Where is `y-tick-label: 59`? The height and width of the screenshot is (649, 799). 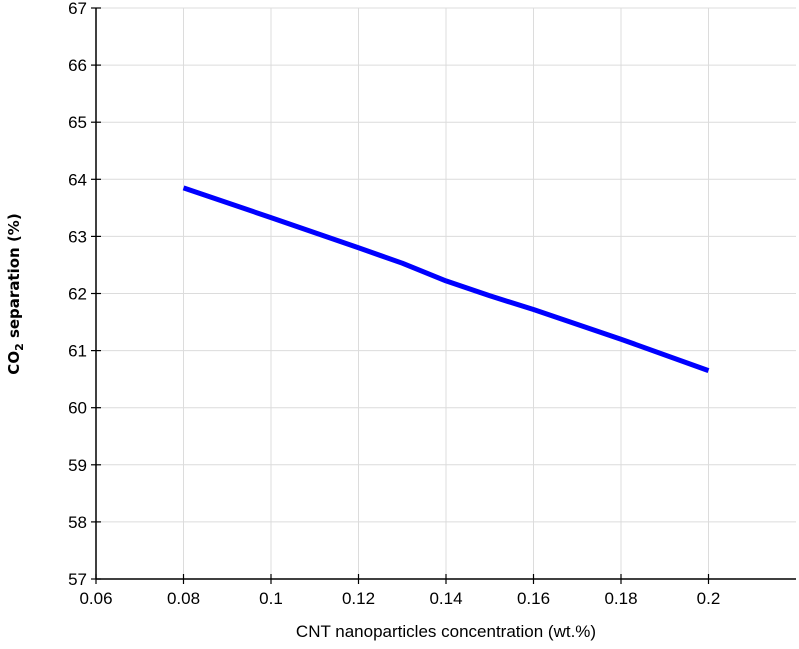
y-tick-label: 59 is located at coordinates (77, 465).